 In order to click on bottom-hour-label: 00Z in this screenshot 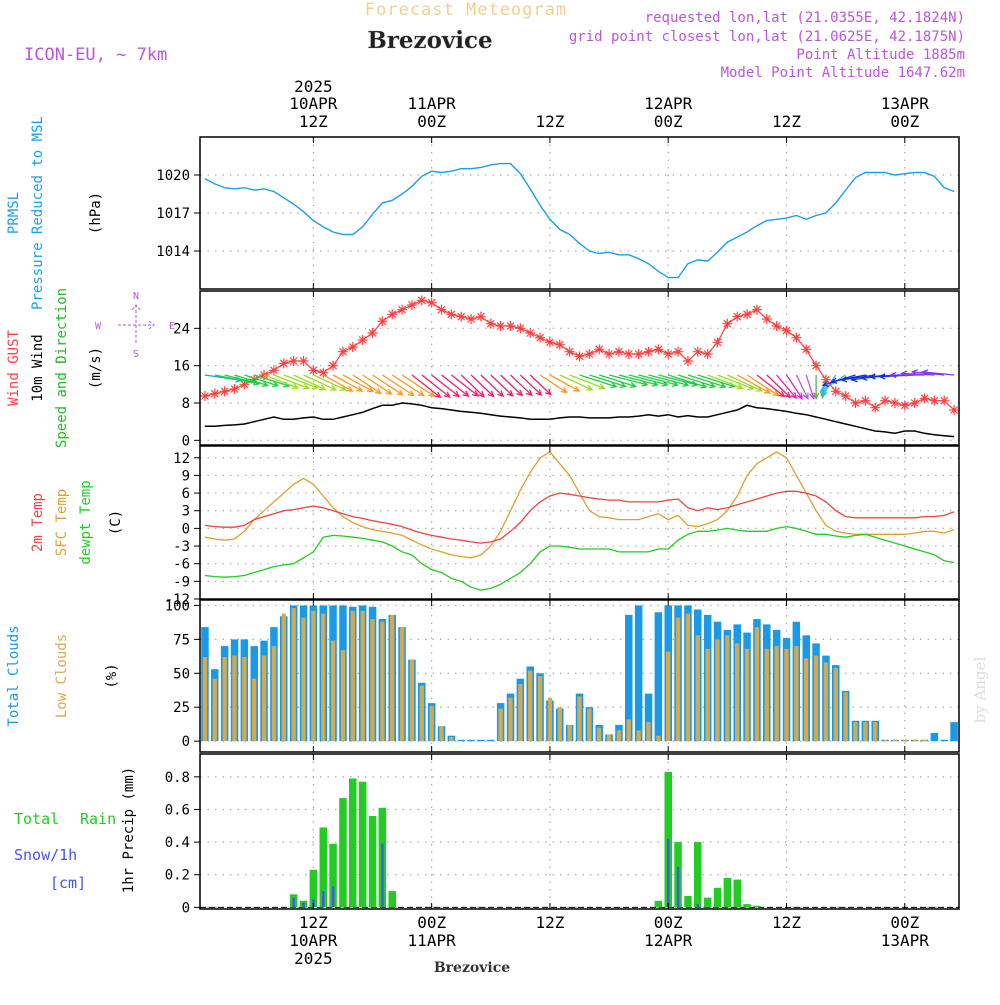, I will do `click(668, 922)`.